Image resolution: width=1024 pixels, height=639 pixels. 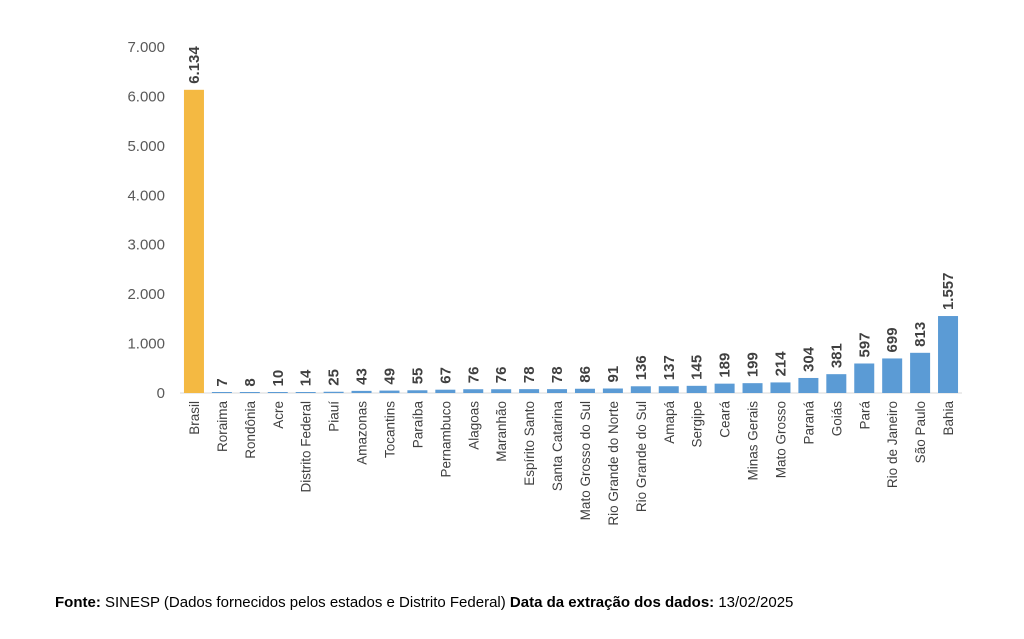 What do you see at coordinates (585, 374) in the screenshot?
I see `data-label: 86` at bounding box center [585, 374].